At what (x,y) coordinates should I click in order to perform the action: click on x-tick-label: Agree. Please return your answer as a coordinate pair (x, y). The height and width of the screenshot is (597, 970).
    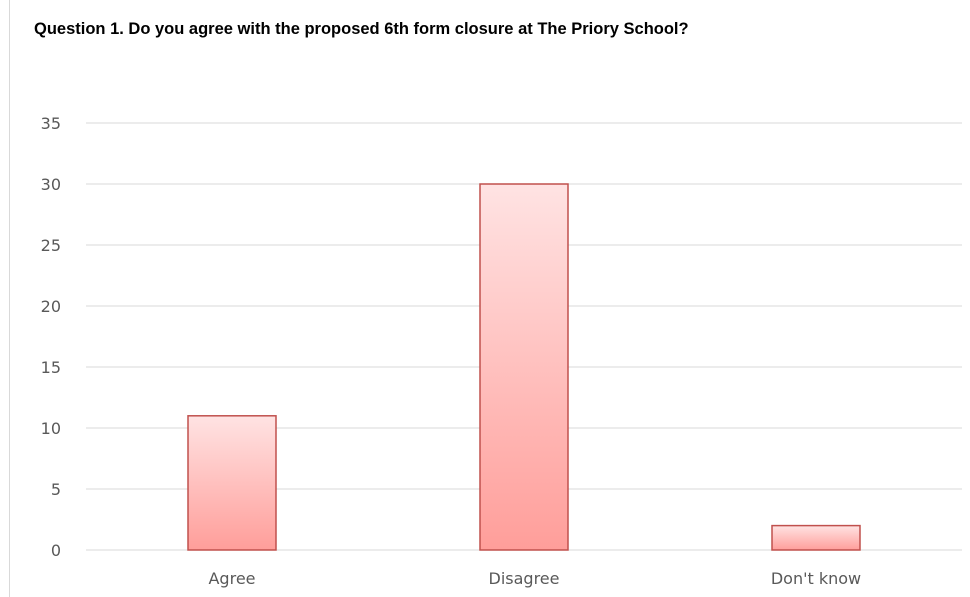
    Looking at the image, I should click on (231, 578).